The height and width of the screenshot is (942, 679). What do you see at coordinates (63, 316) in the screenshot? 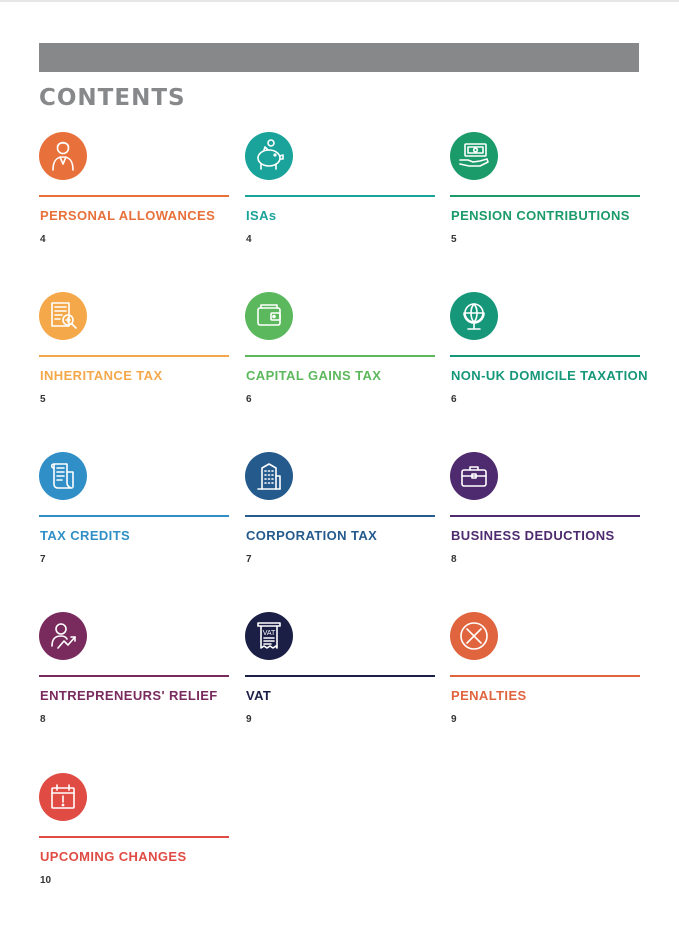
I see `document-magnifier-icon` at bounding box center [63, 316].